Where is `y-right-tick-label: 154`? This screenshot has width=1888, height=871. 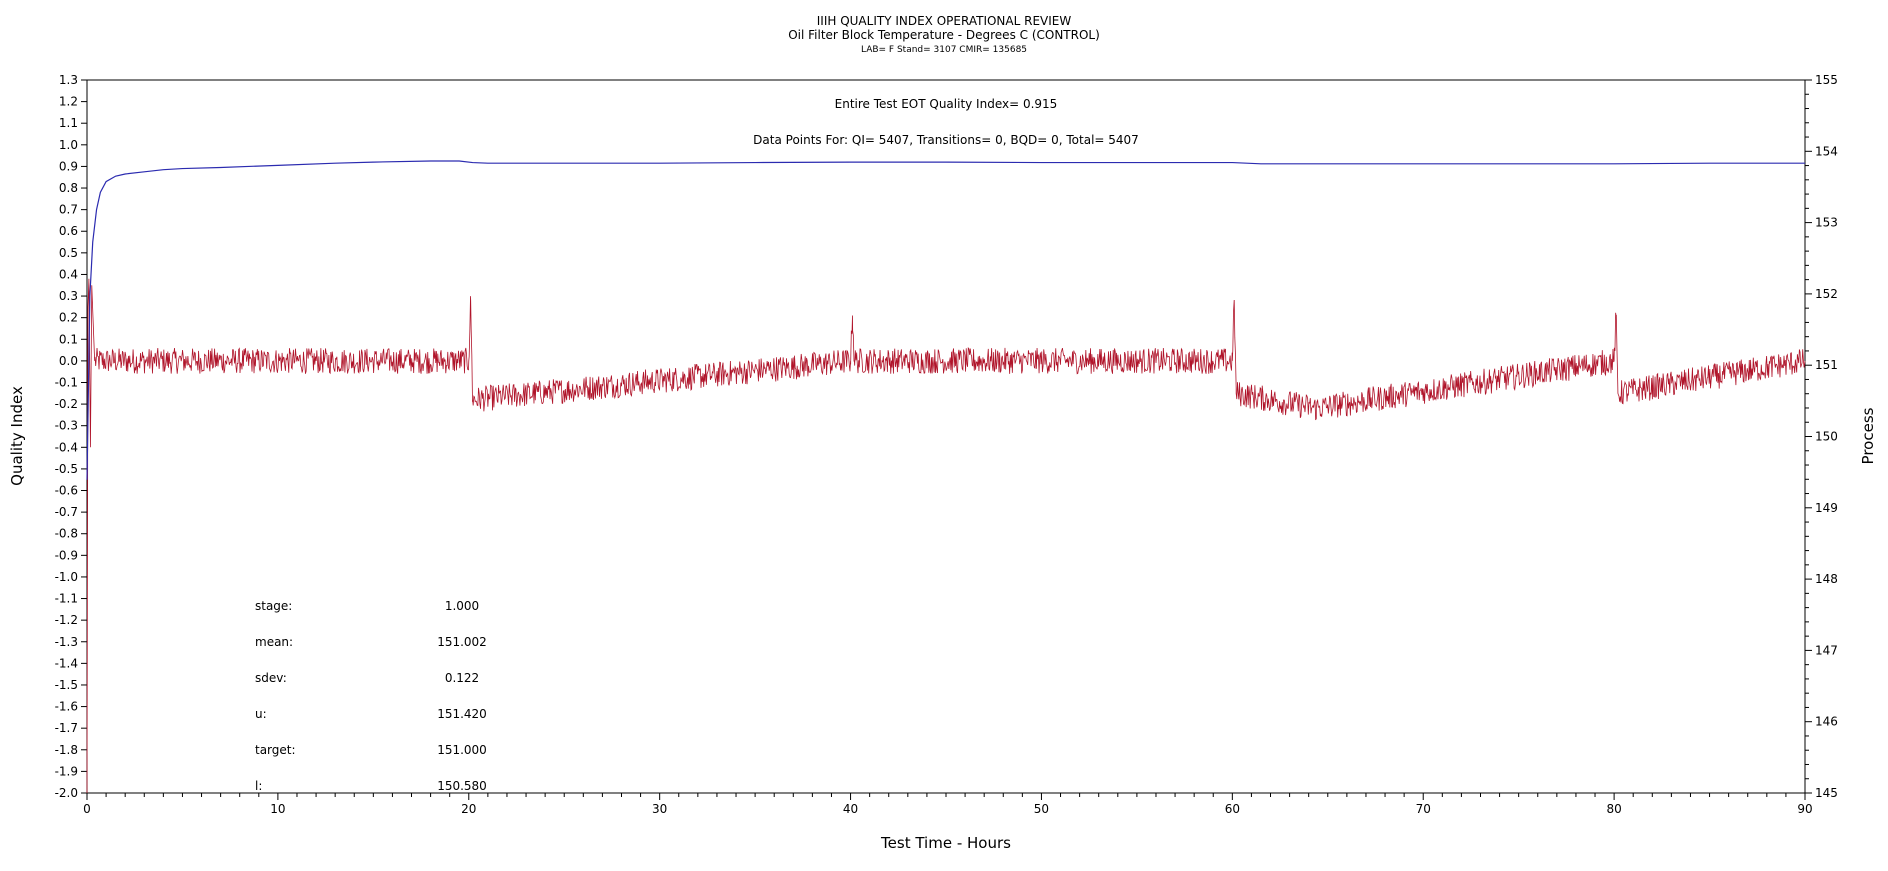
y-right-tick-label: 154 is located at coordinates (1826, 151).